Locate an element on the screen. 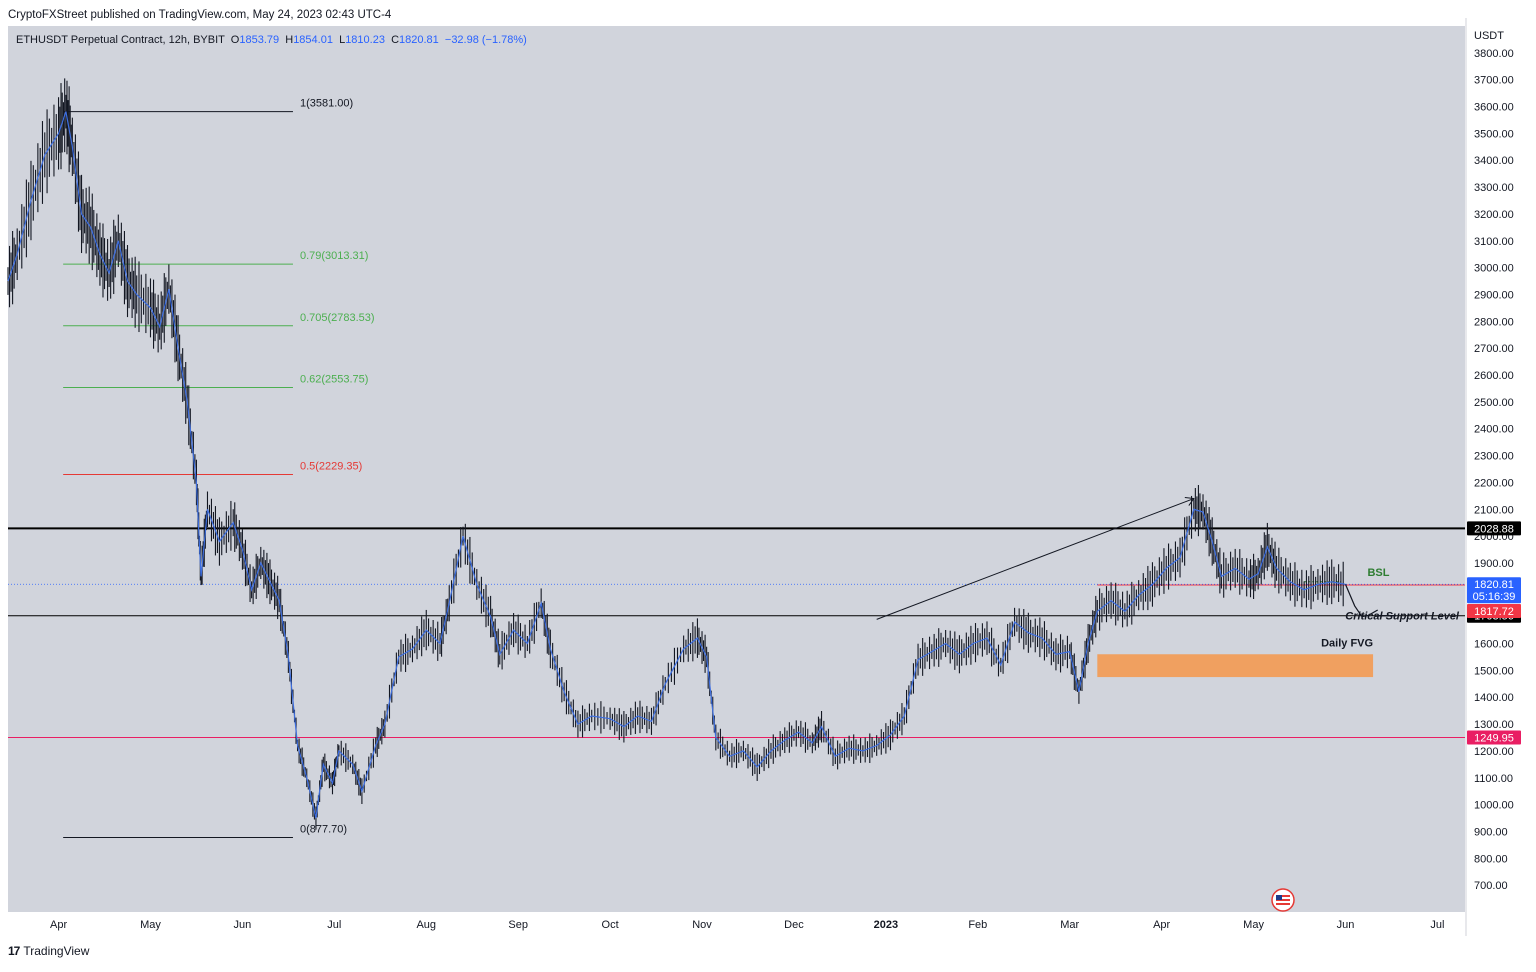 The height and width of the screenshot is (972, 1536). y-tick-label: 3600.00 is located at coordinates (1494, 108).